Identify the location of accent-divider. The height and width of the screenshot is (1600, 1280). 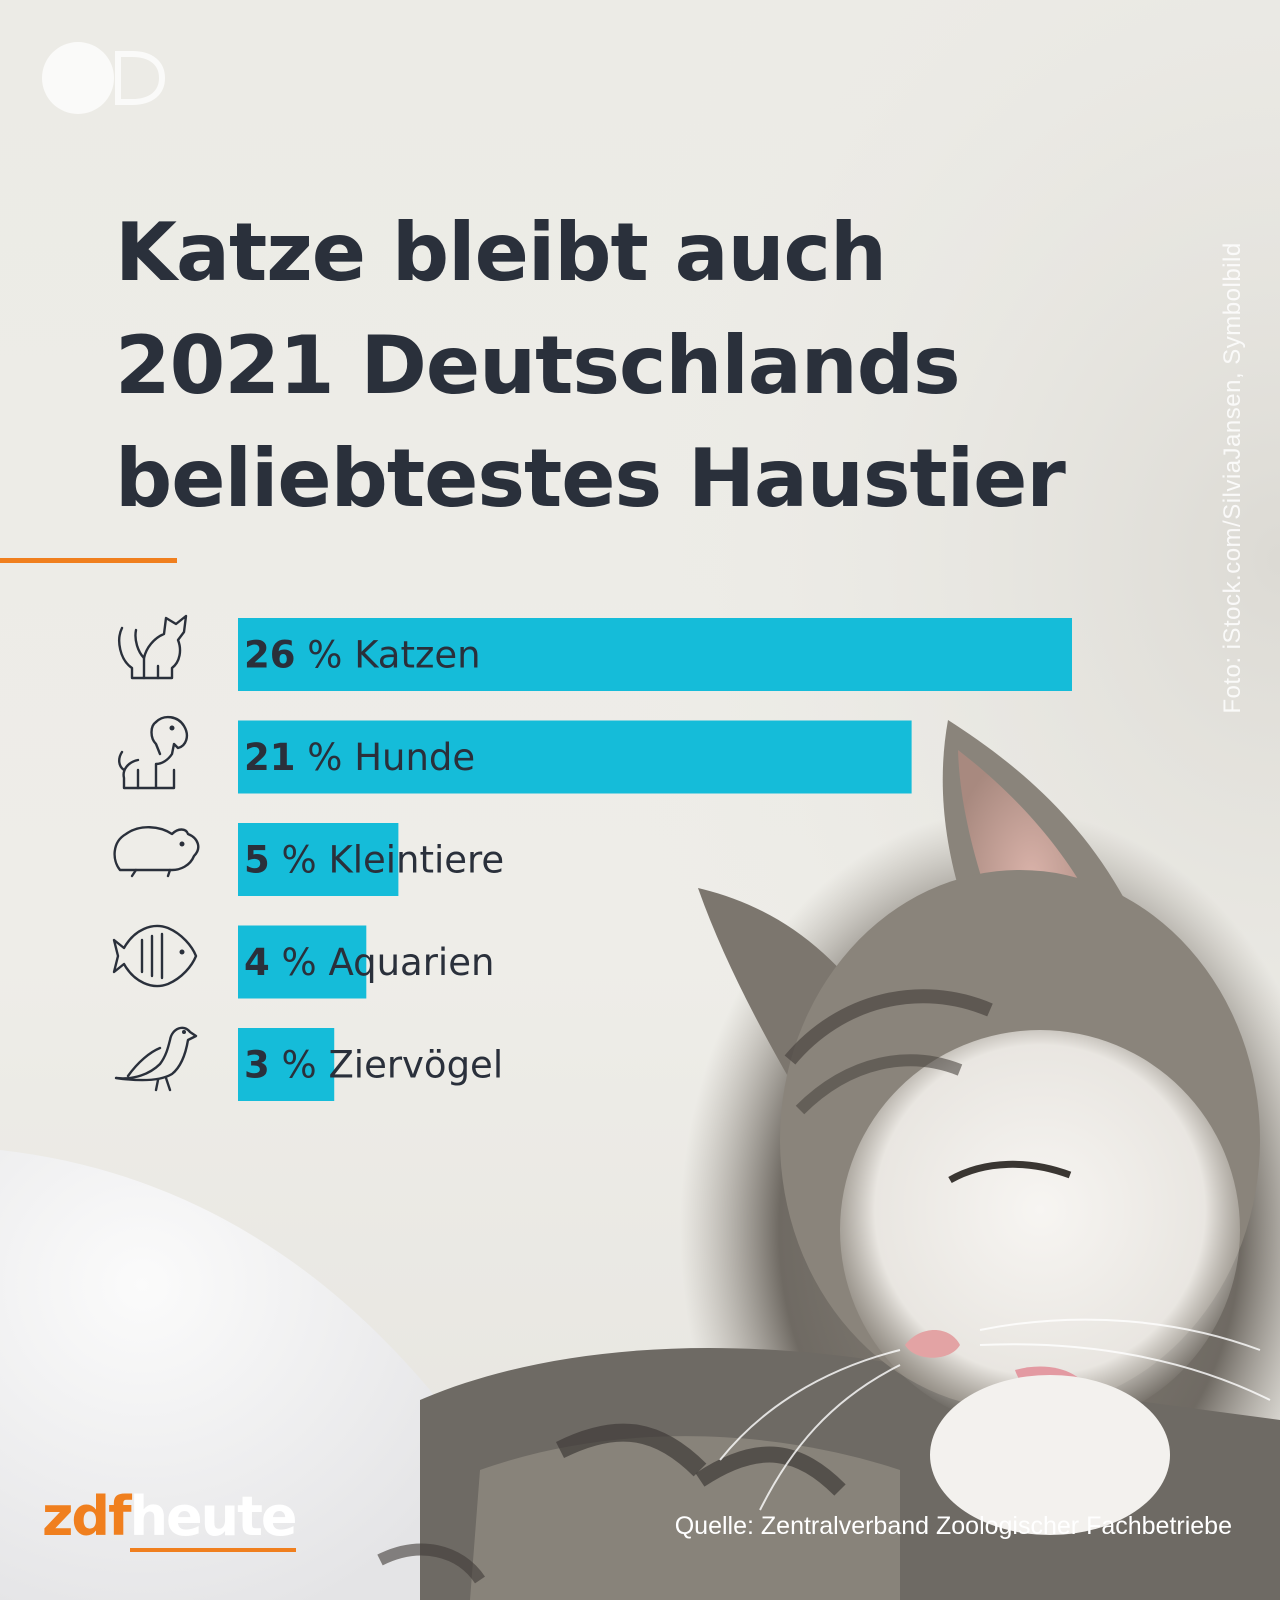
(88, 560).